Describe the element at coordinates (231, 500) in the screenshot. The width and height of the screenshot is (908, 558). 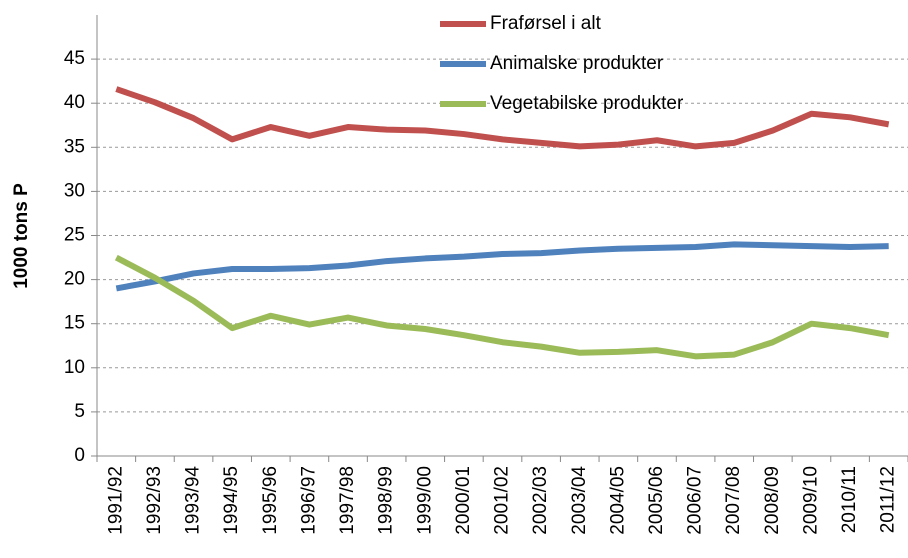
I see `x-tick-label: 1994/95` at that location.